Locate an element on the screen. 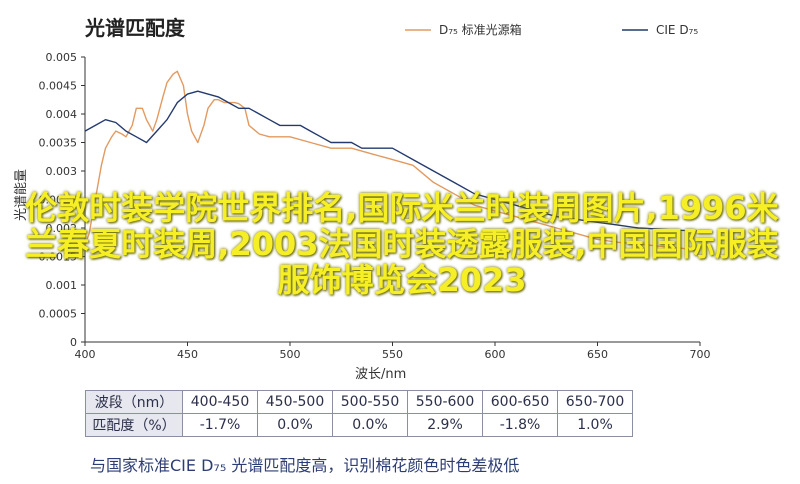  x-tick-label: 400 is located at coordinates (85, 354).